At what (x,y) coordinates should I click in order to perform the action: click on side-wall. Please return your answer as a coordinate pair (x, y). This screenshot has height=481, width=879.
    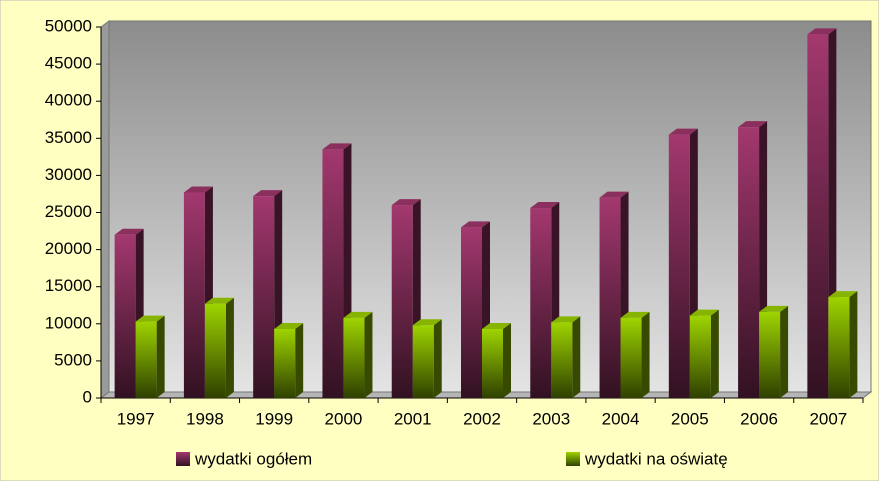
    Looking at the image, I should click on (105, 209).